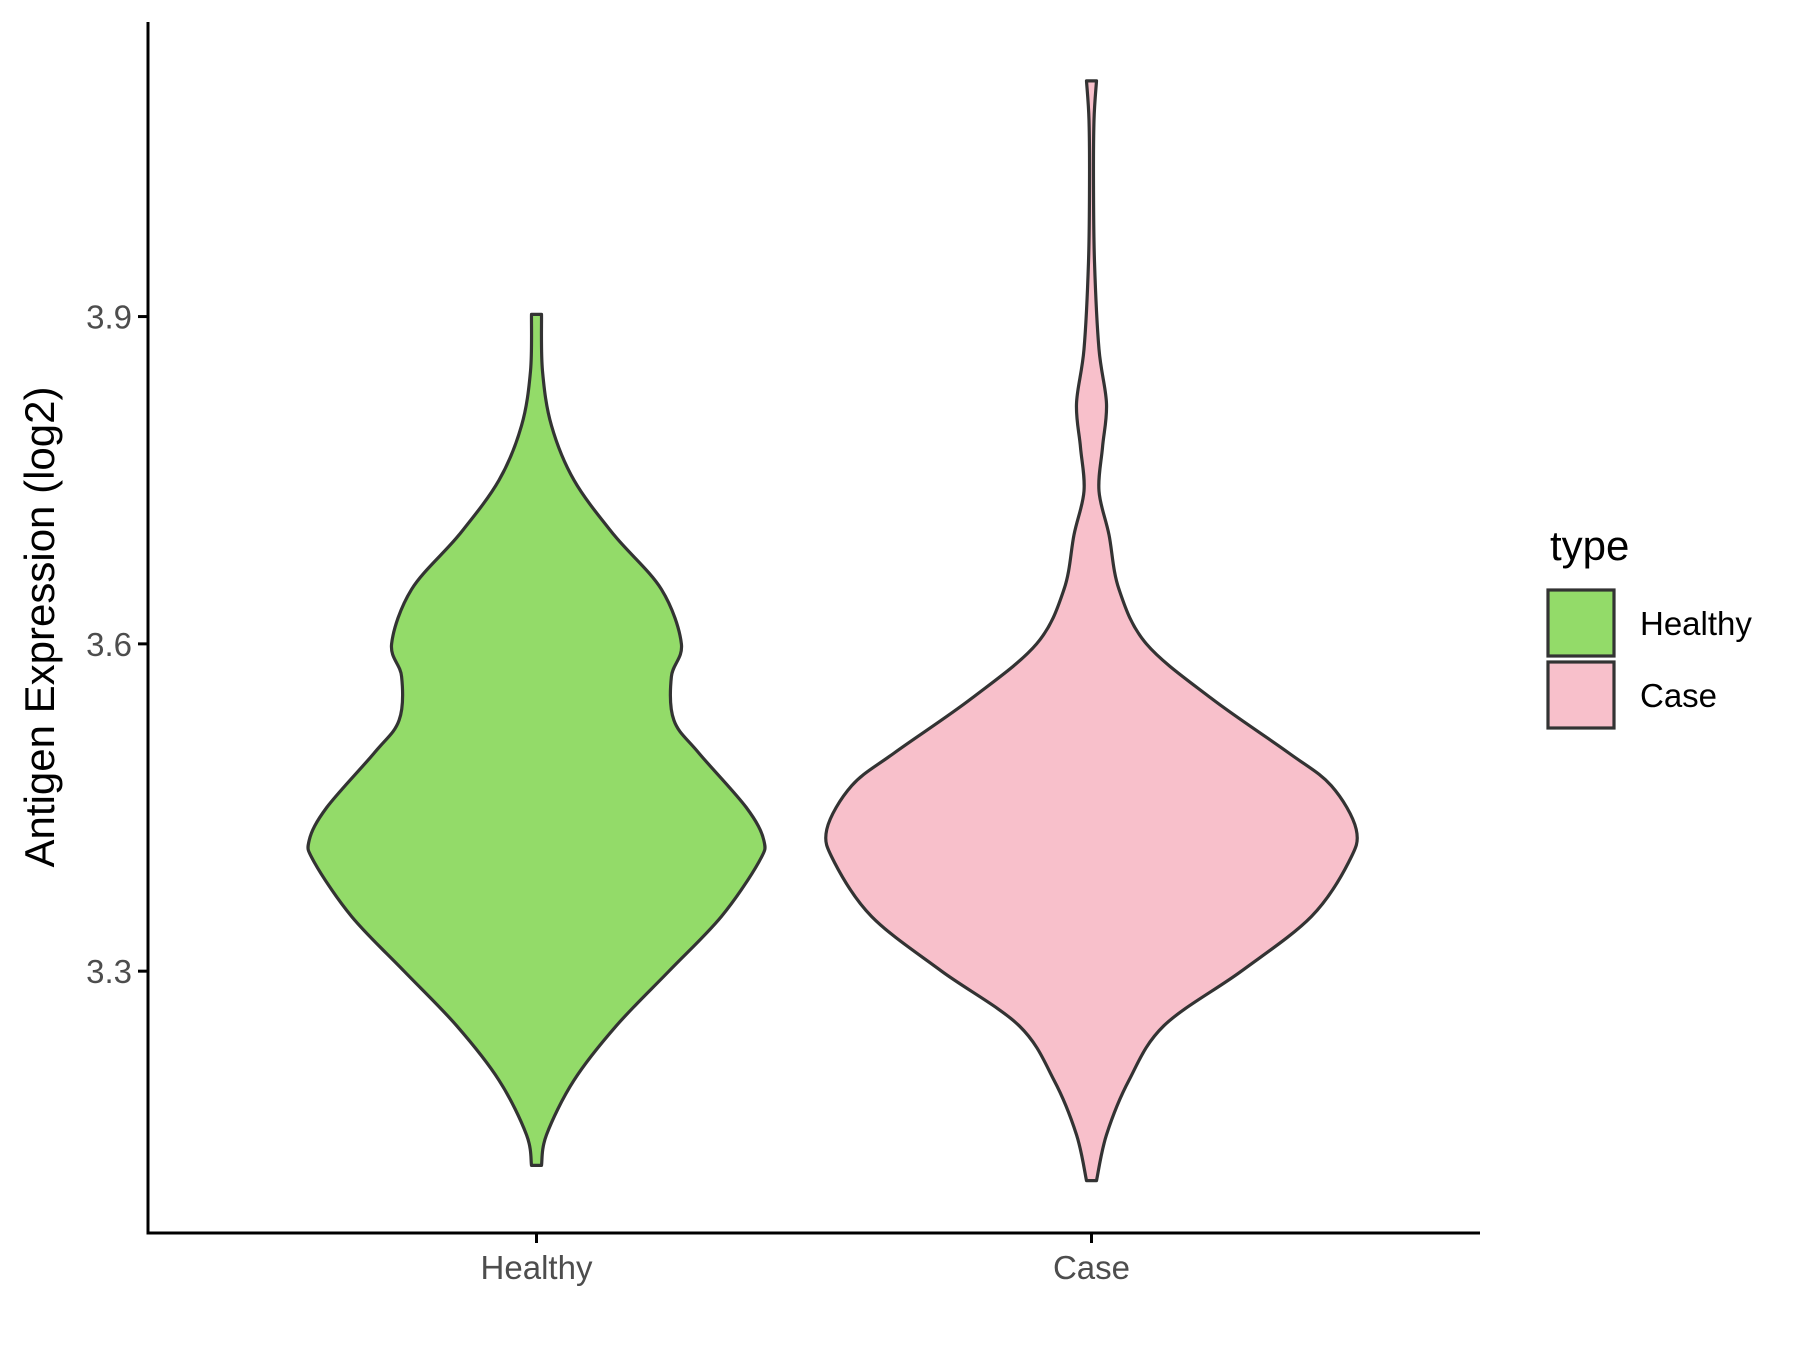 This screenshot has height=1350, width=1800. I want to click on y-tick-label: 3.9, so click(109, 317).